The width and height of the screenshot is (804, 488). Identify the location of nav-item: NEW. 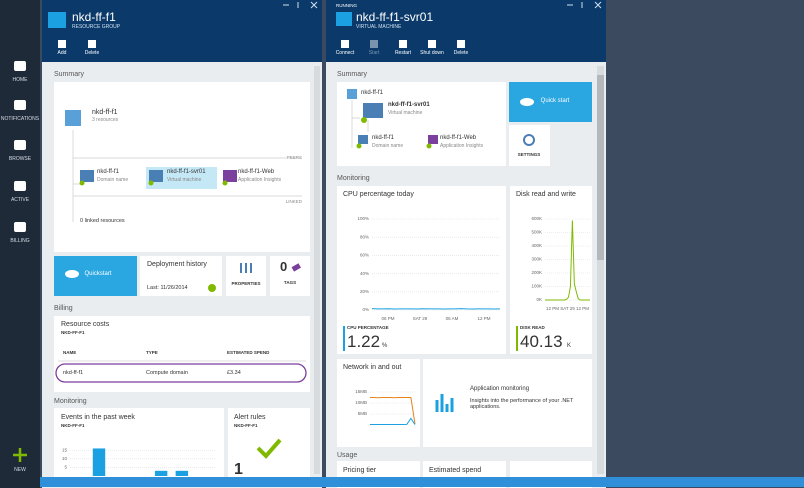
(20, 470).